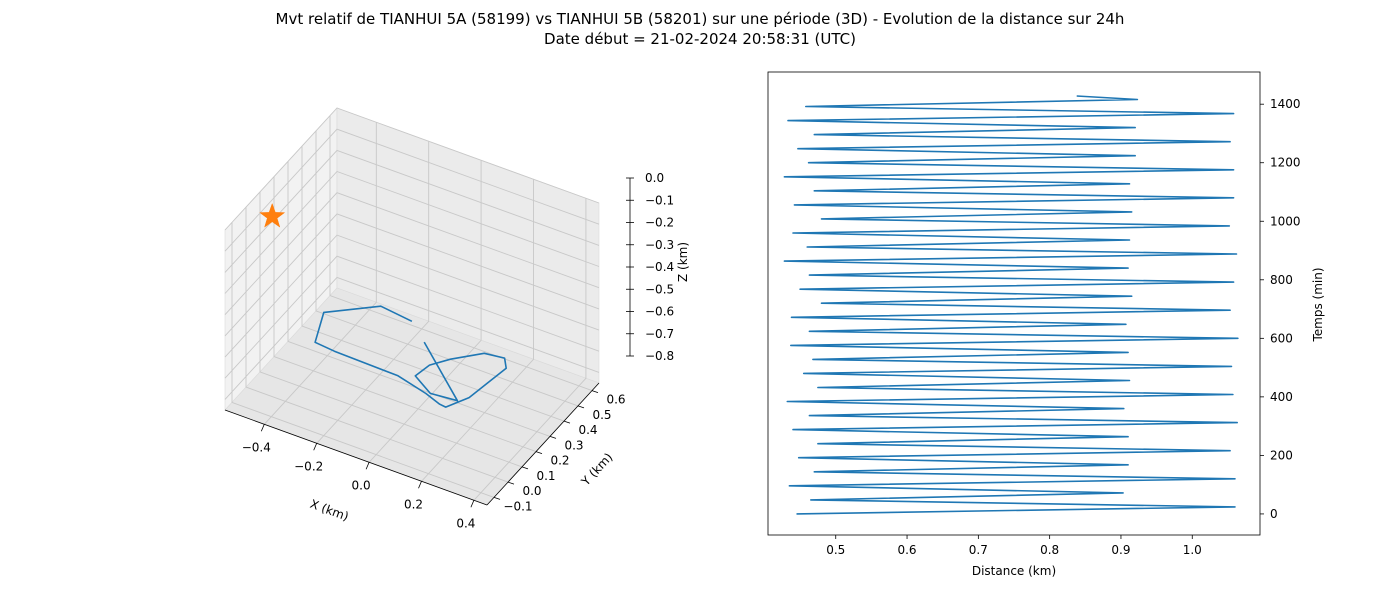 This screenshot has width=1400, height=600. What do you see at coordinates (1281, 280) in the screenshot?
I see `y-tick-label: 800` at bounding box center [1281, 280].